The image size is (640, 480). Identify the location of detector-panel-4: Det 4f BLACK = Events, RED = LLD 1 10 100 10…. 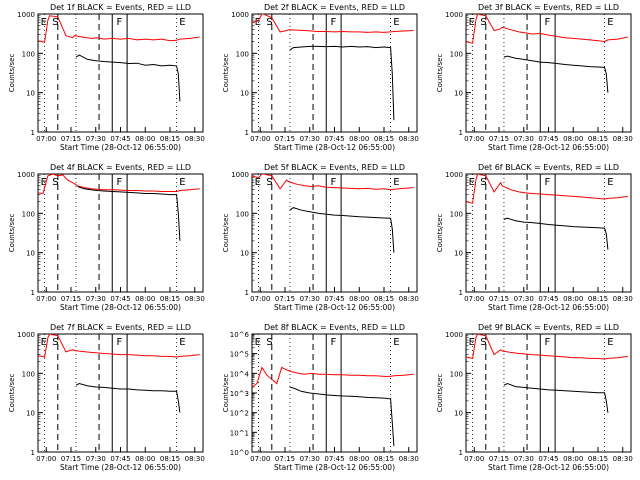
(106, 237).